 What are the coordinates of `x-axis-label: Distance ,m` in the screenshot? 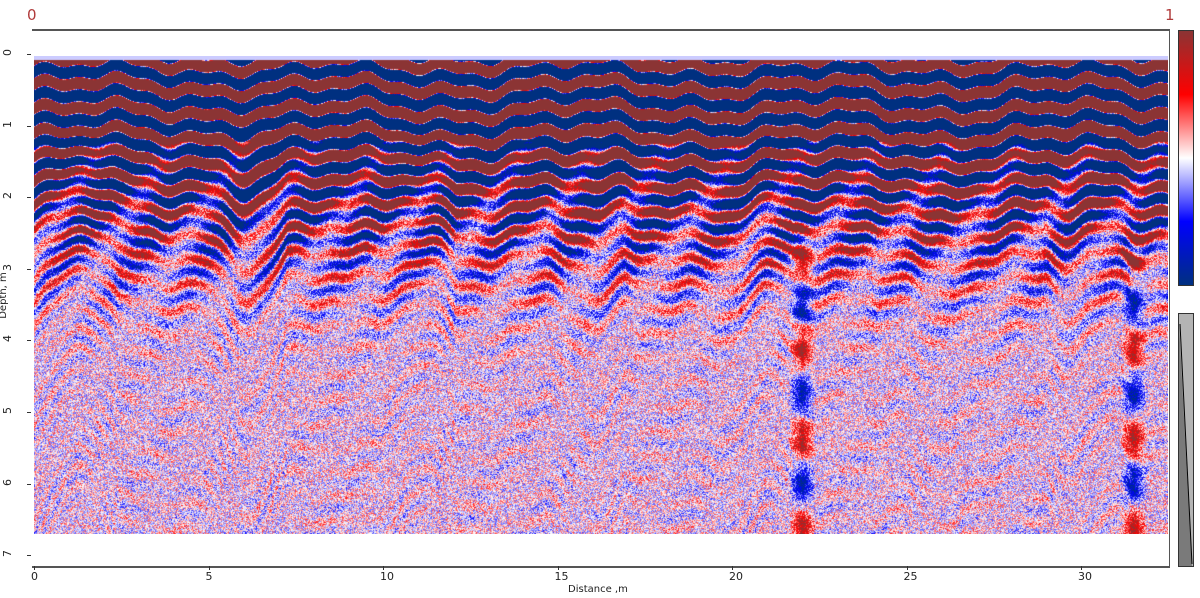 It's located at (598, 589).